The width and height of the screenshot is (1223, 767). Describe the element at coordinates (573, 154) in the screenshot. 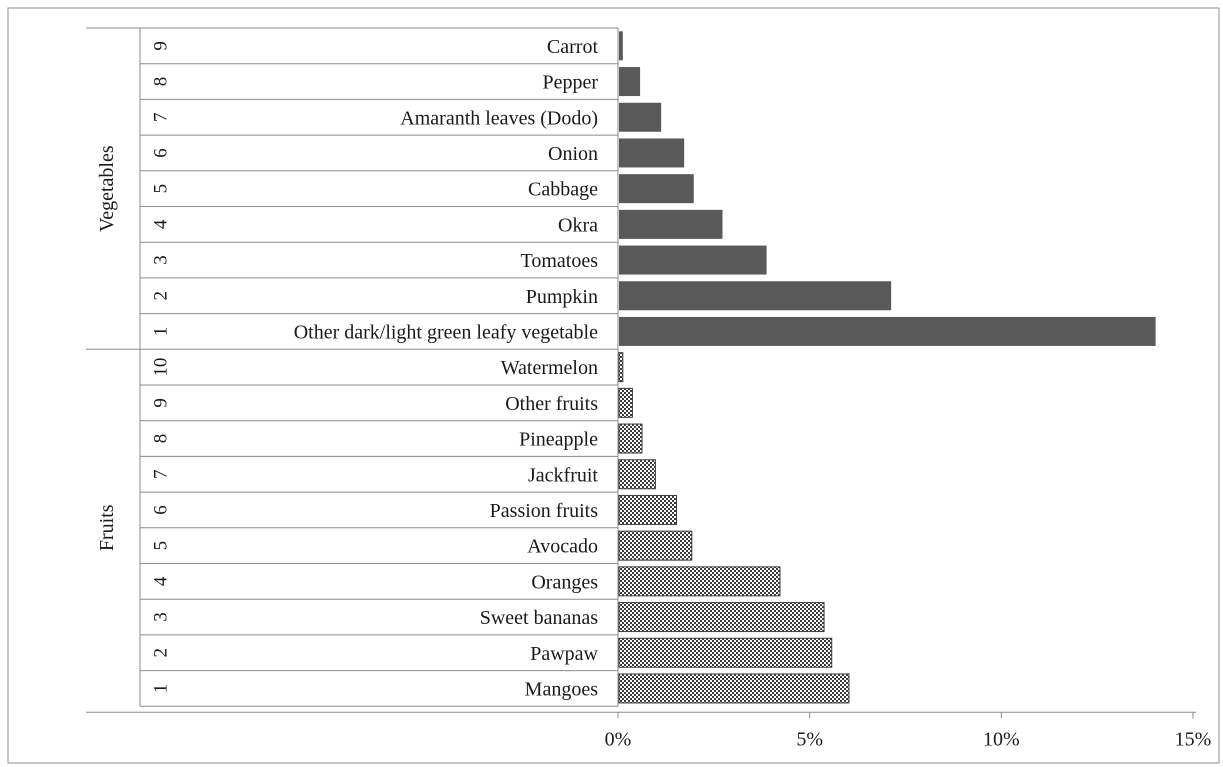

I see `category-label: Onion` at that location.